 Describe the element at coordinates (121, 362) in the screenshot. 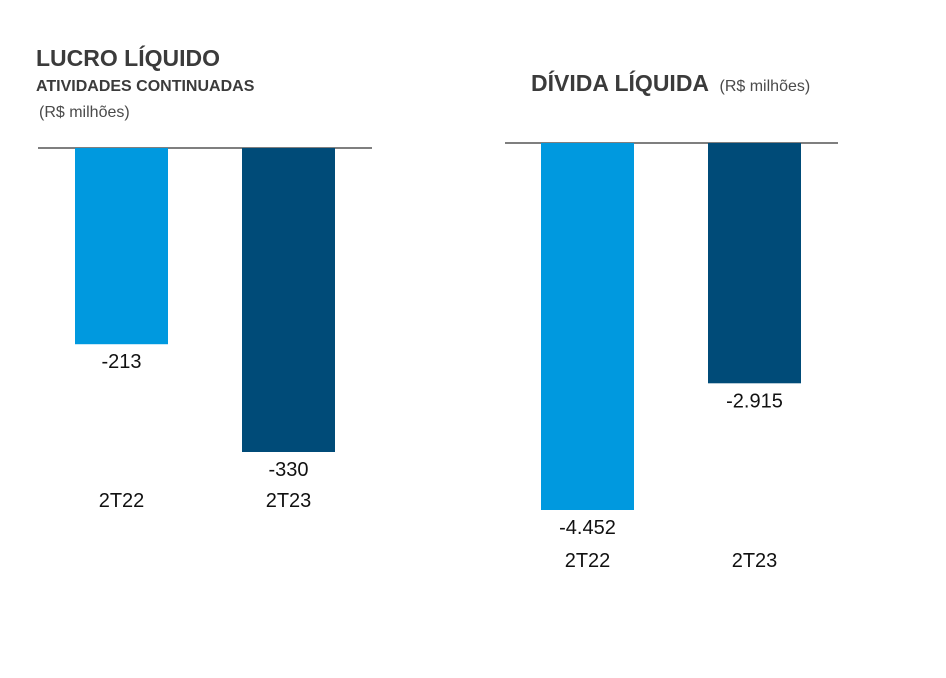

I see `chart1-value-label-2T22: -213` at that location.